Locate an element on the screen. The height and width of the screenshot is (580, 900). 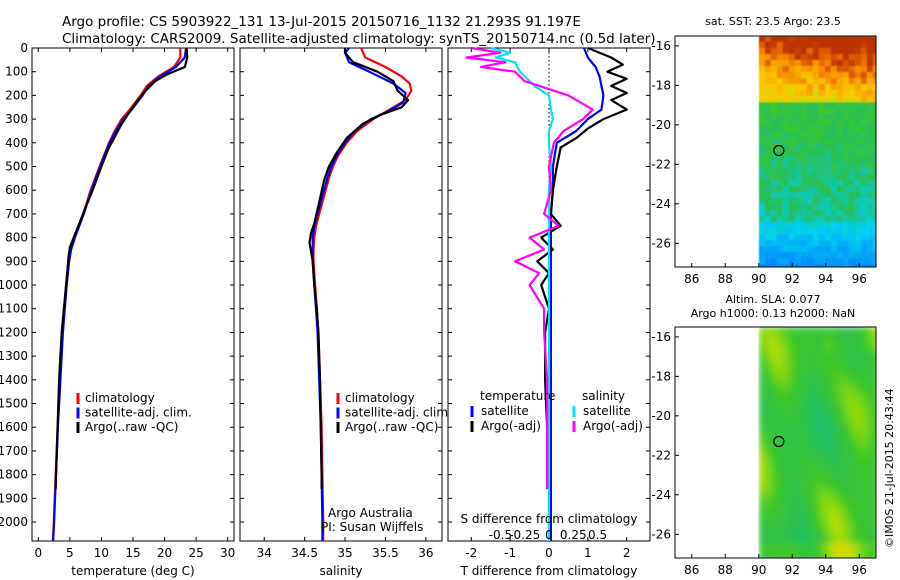
lon-tick-label: 96 is located at coordinates (859, 279).